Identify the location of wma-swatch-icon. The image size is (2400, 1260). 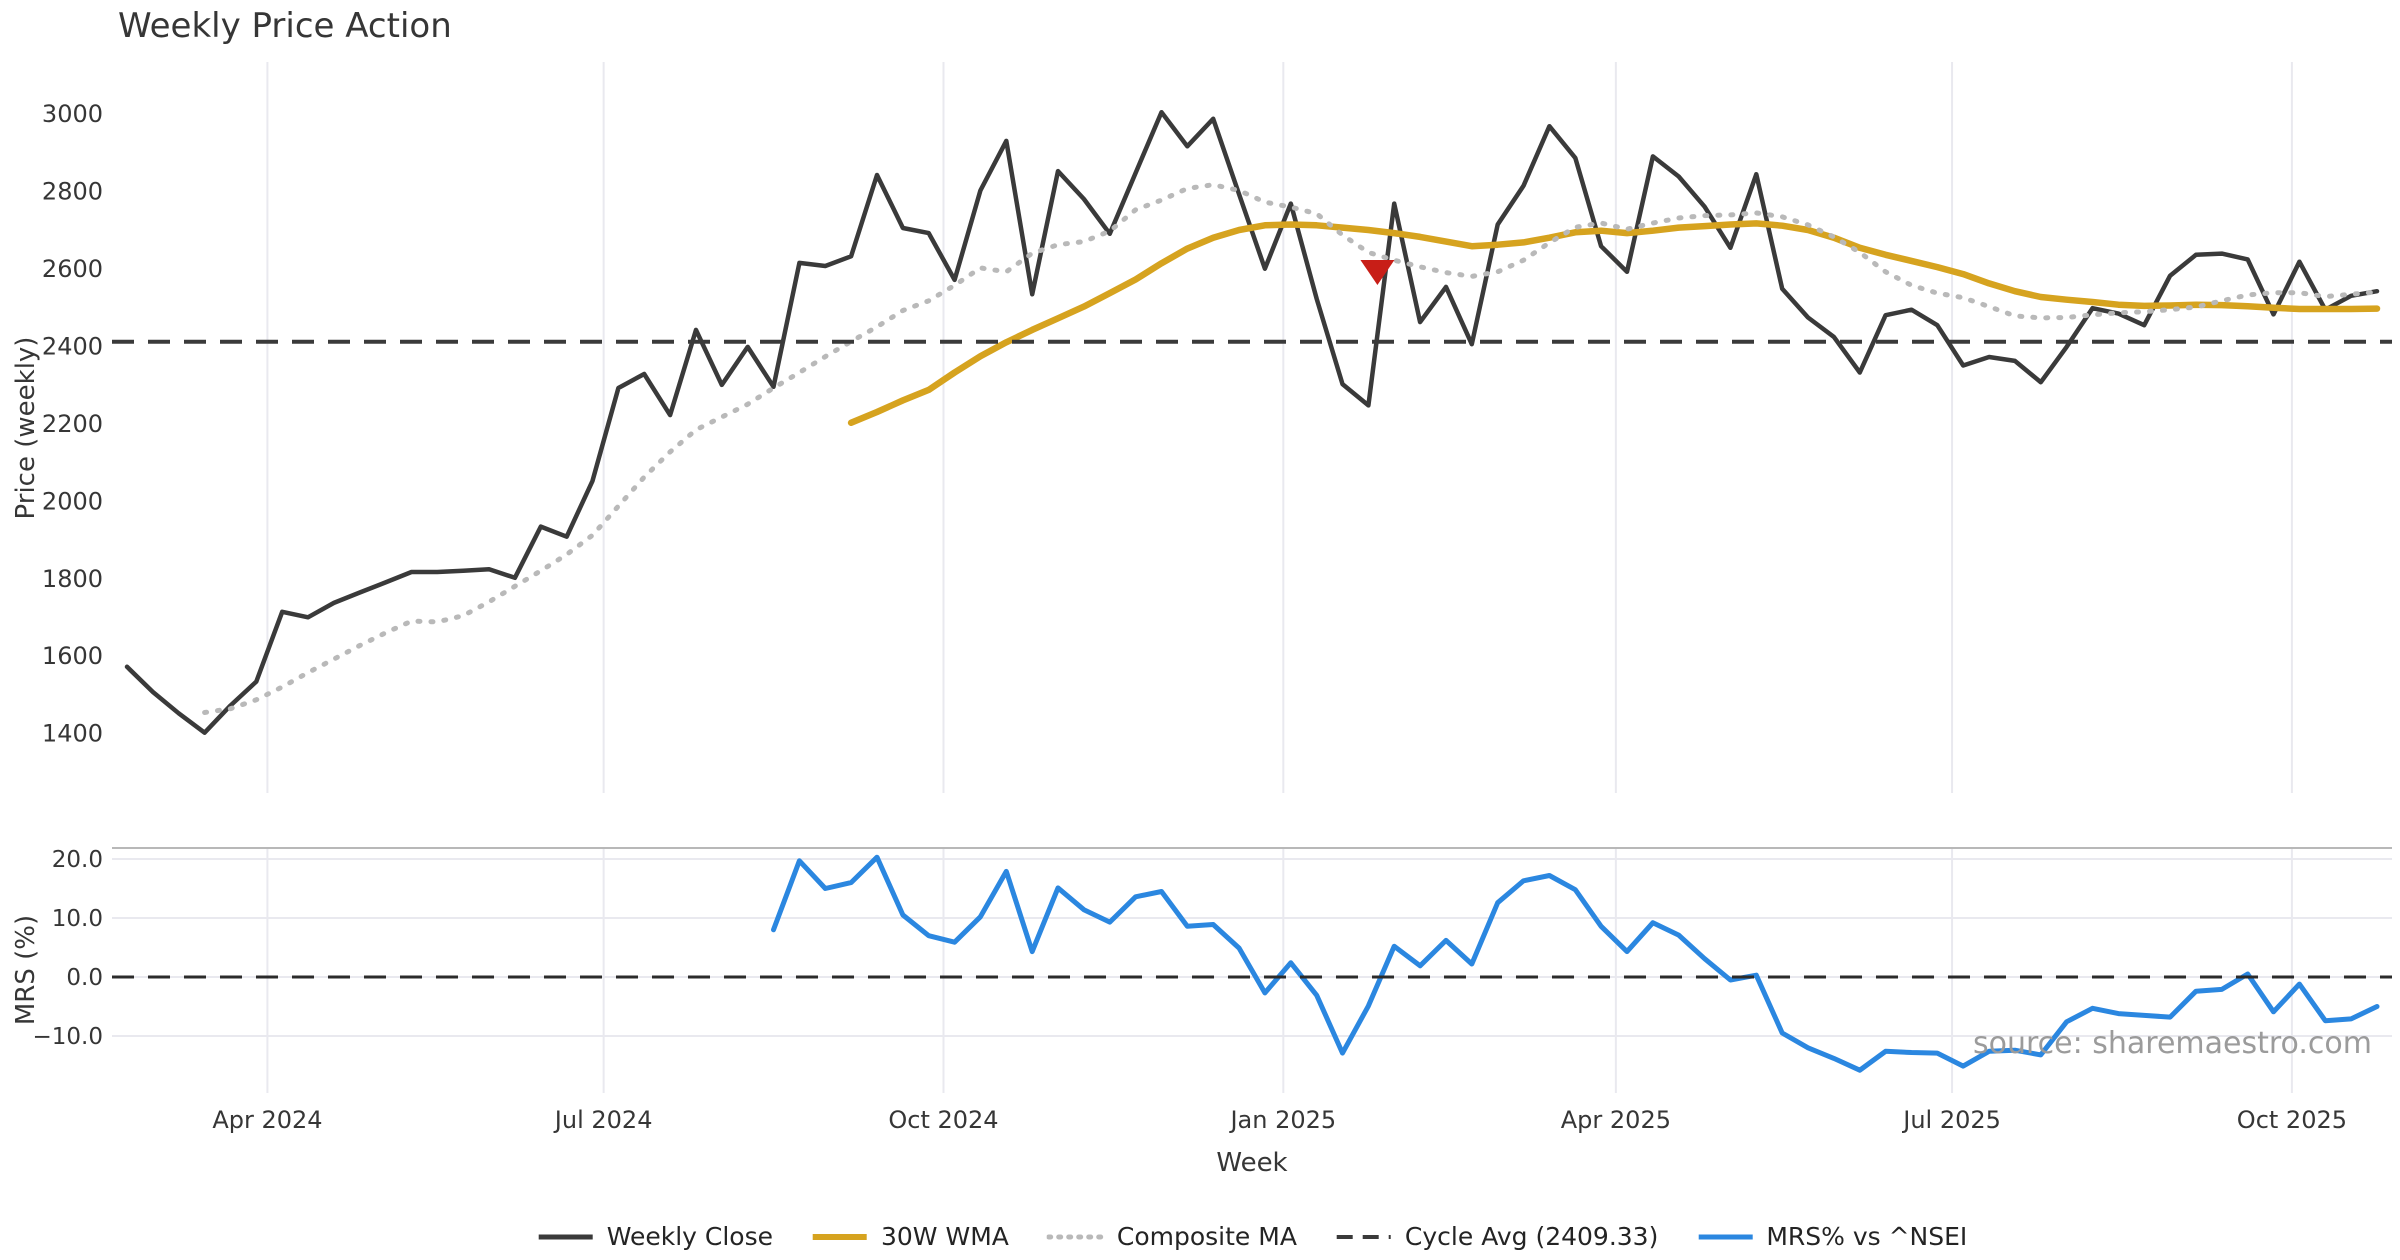
(840, 1236).